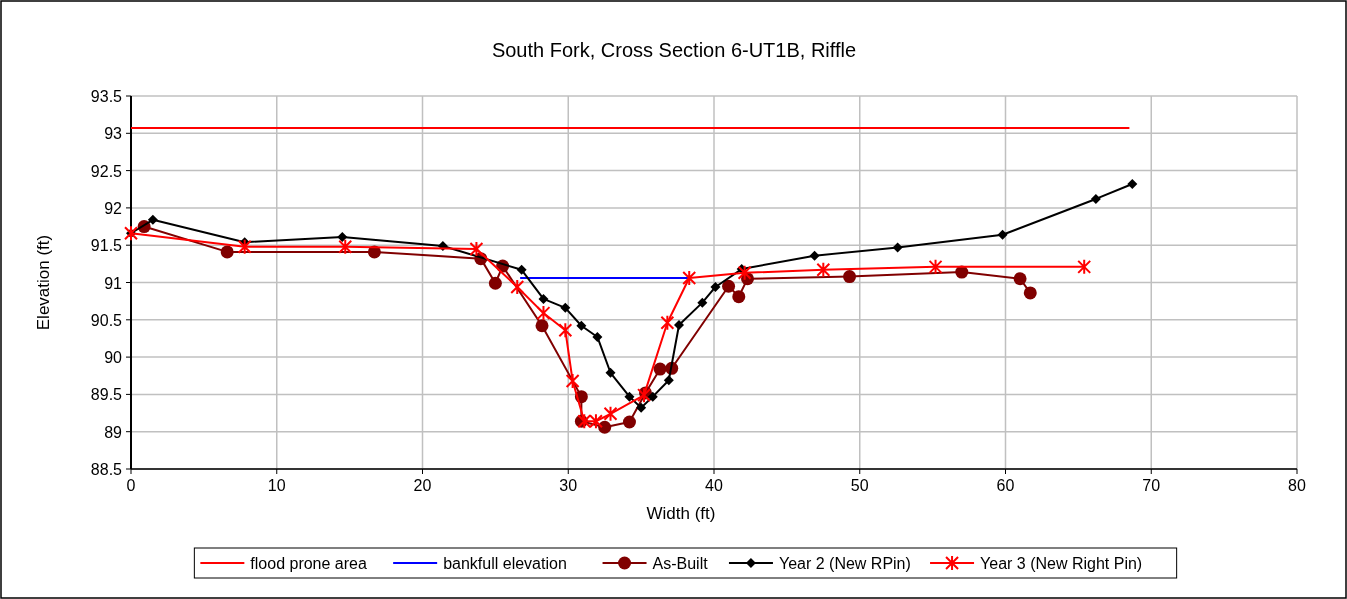 Image resolution: width=1347 pixels, height=599 pixels. Describe the element at coordinates (674, 50) in the screenshot. I see `chart-title: South Fork, Cross Section 6-UT1B, Riffle` at that location.